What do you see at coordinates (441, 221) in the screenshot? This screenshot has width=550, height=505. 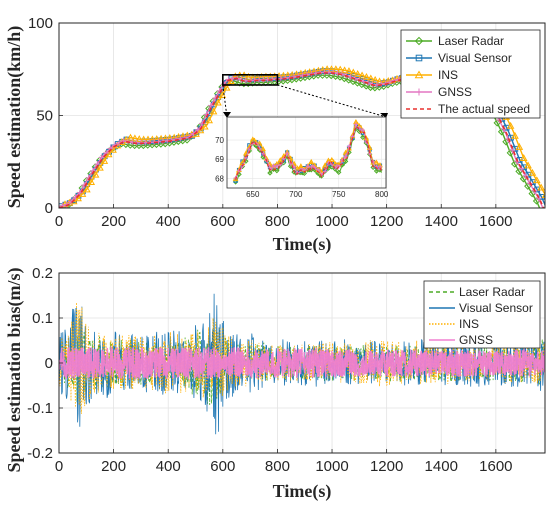 I see `top-x-tick-label: 1400` at bounding box center [441, 221].